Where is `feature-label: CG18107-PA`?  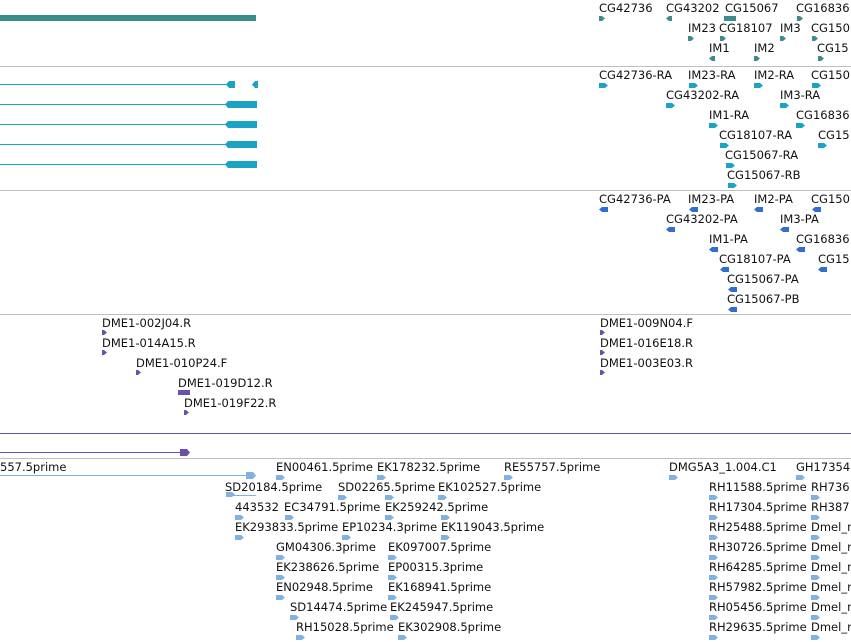
feature-label: CG18107-PA is located at coordinates (755, 259).